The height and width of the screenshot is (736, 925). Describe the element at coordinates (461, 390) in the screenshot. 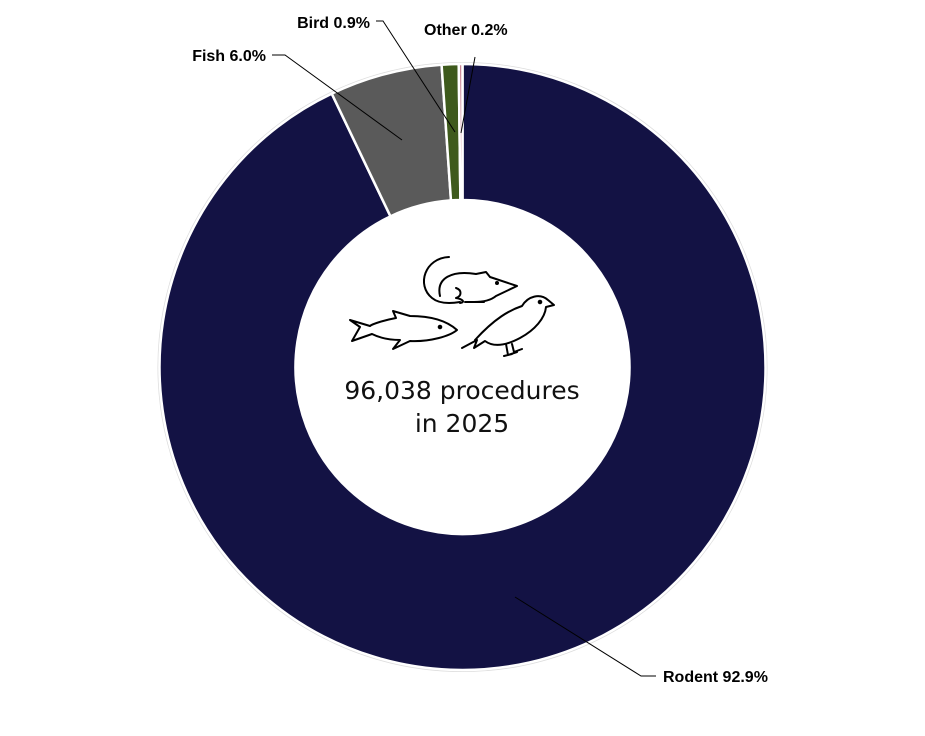

I see `center-text-line-1: 96,038 procedures` at that location.